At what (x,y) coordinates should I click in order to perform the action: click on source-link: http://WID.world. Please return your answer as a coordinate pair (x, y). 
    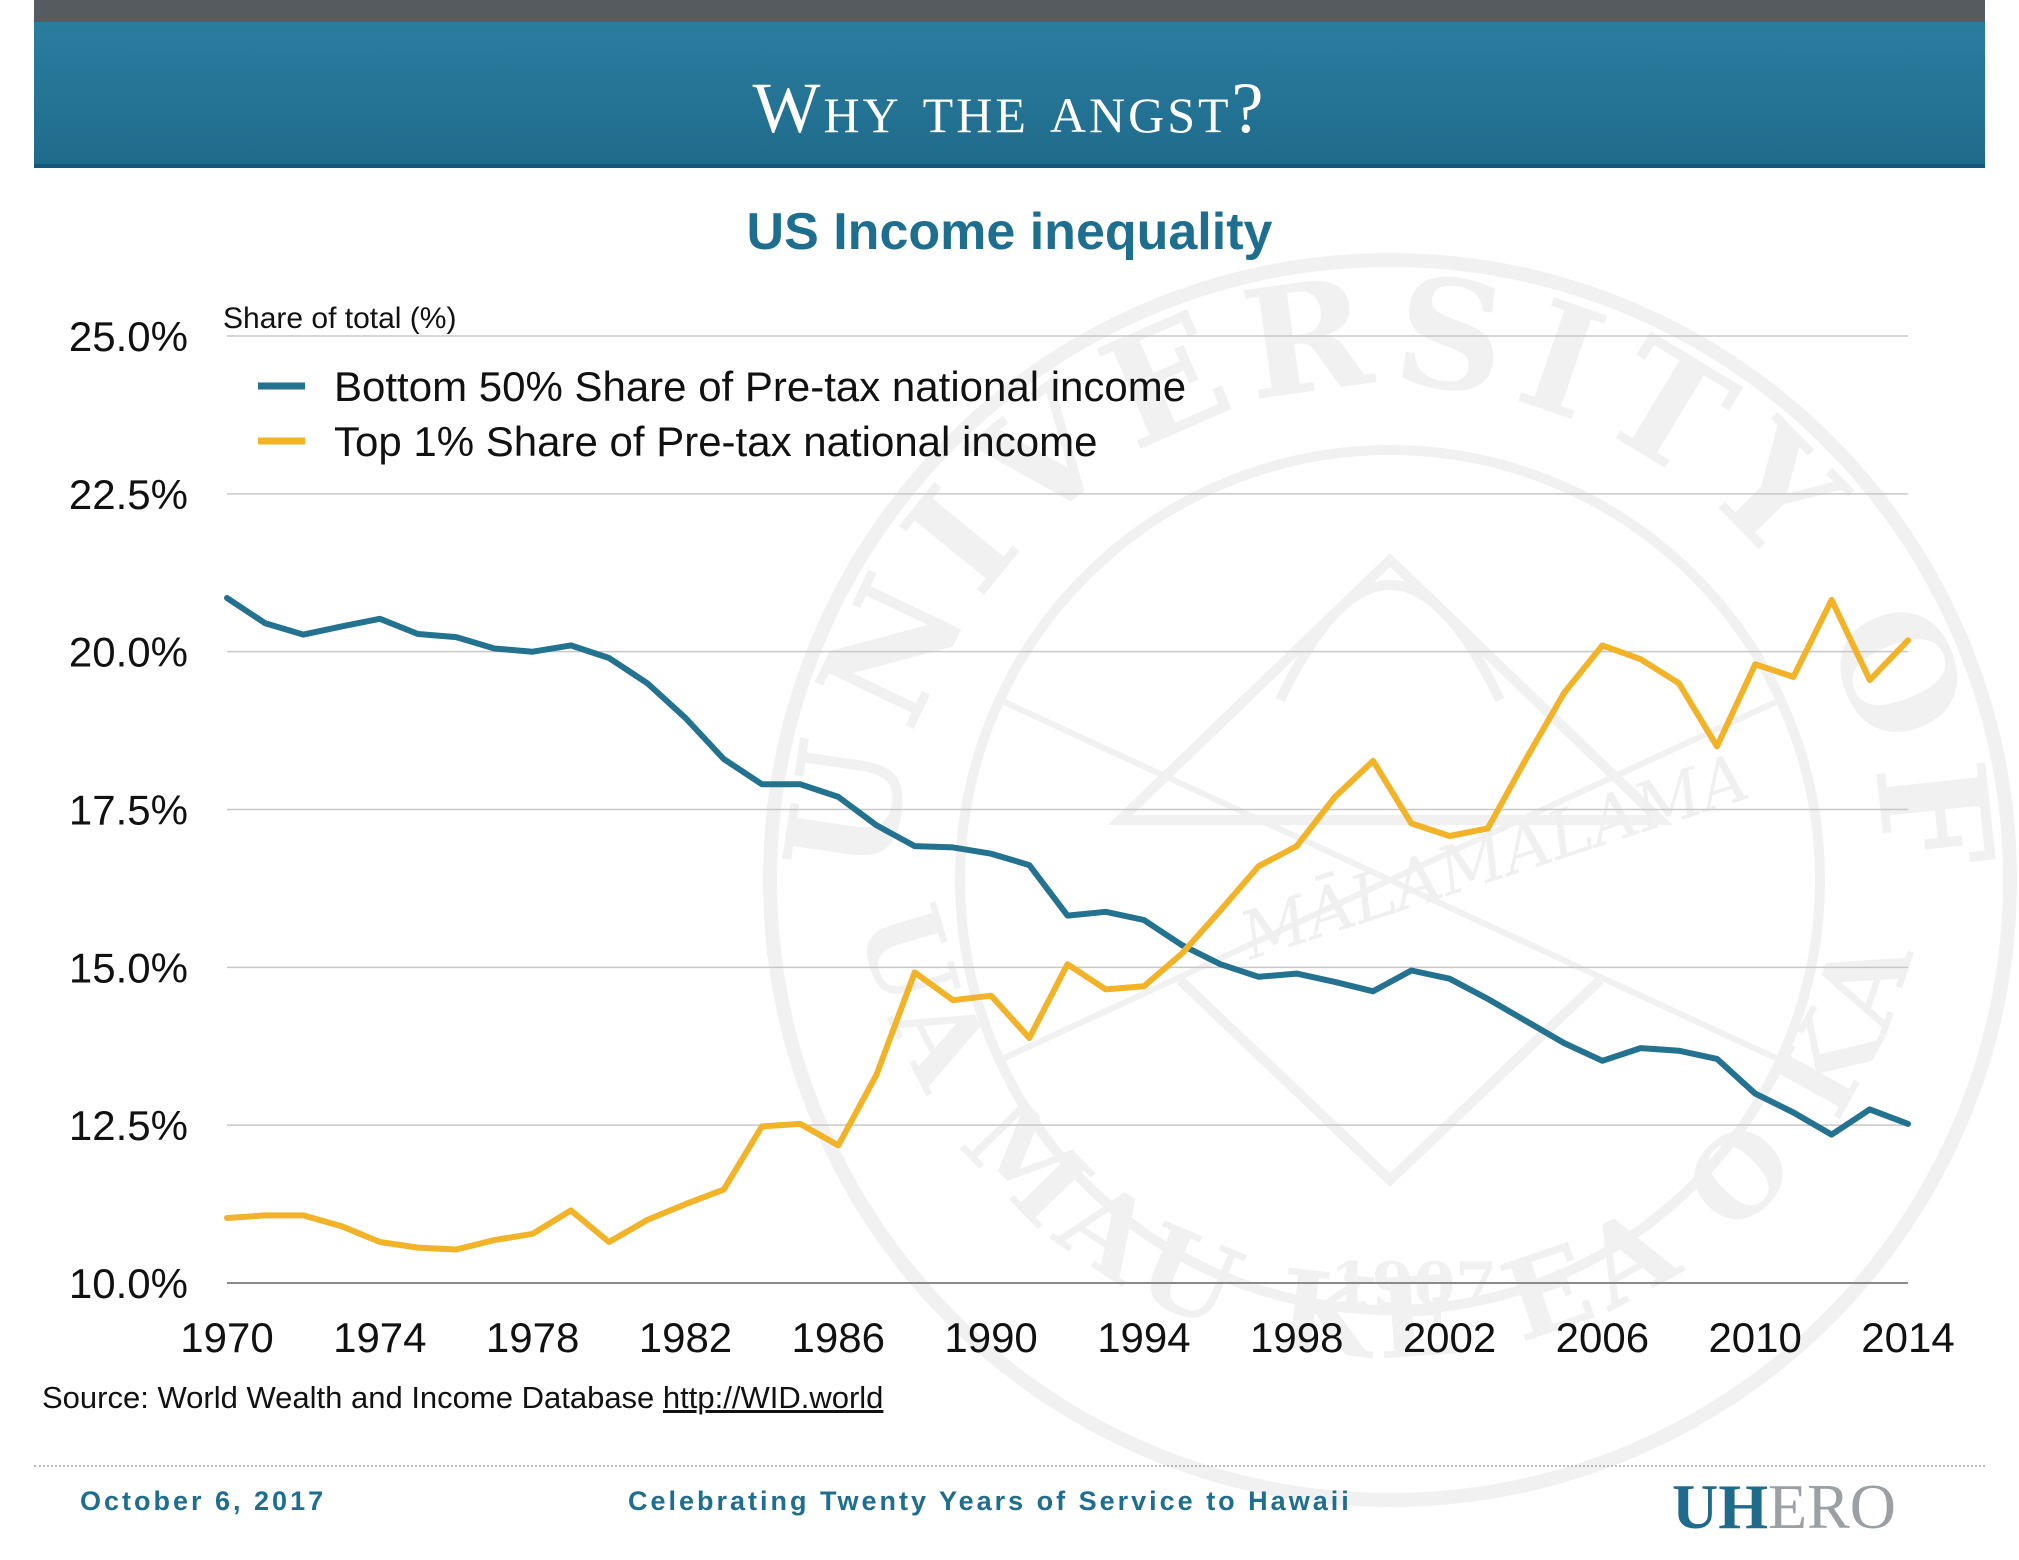
    Looking at the image, I should click on (773, 1397).